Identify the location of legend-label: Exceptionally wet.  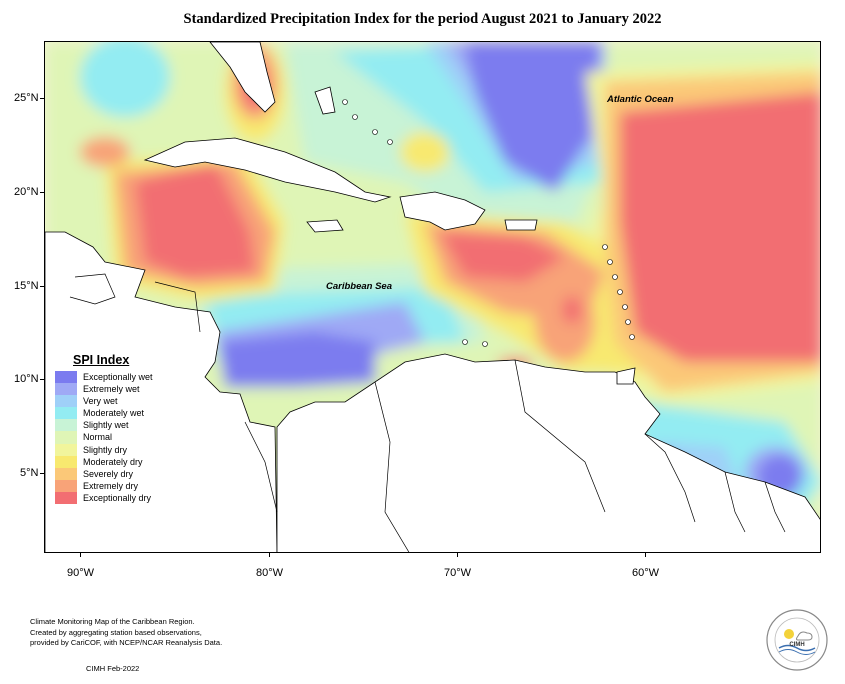
(118, 377).